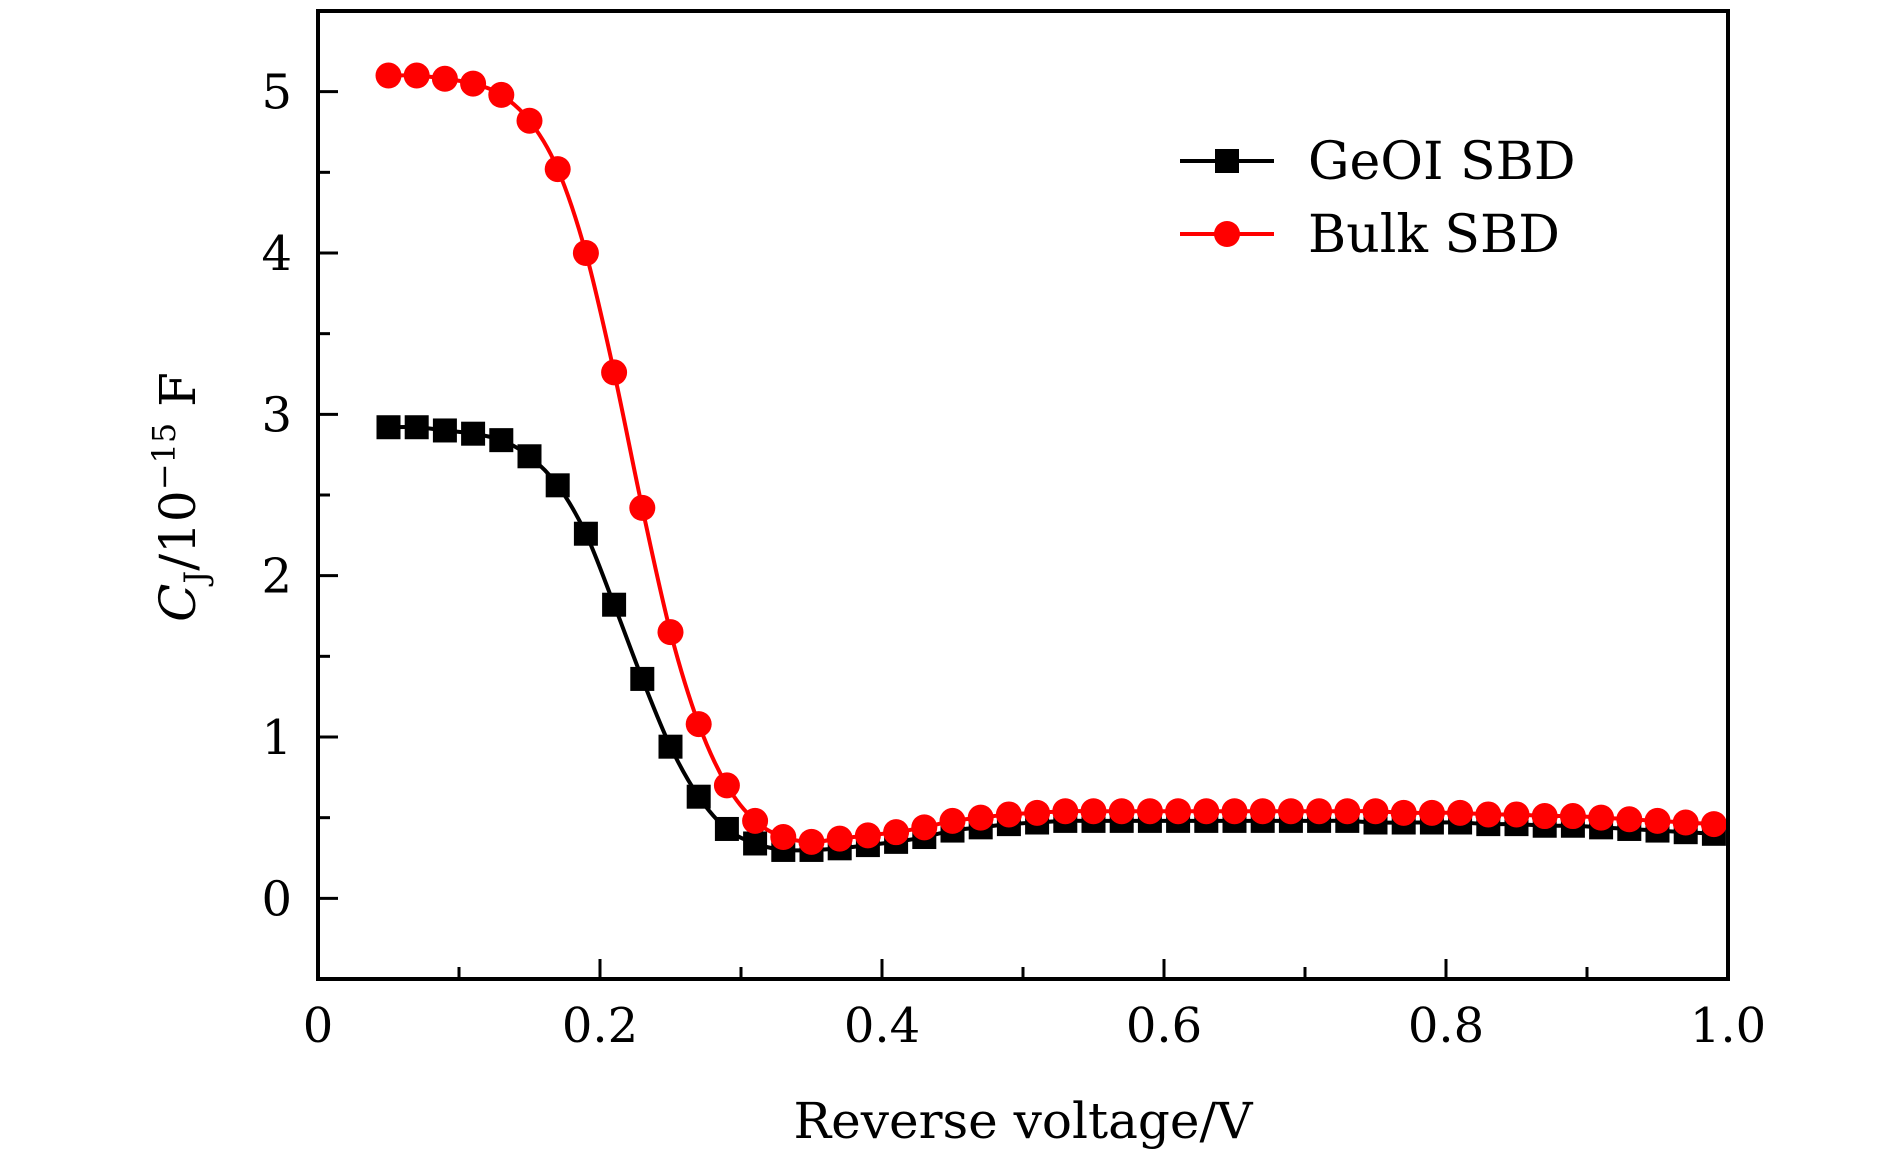 The height and width of the screenshot is (1158, 1890). Describe the element at coordinates (276, 899) in the screenshot. I see `y-tick-label: 0` at that location.